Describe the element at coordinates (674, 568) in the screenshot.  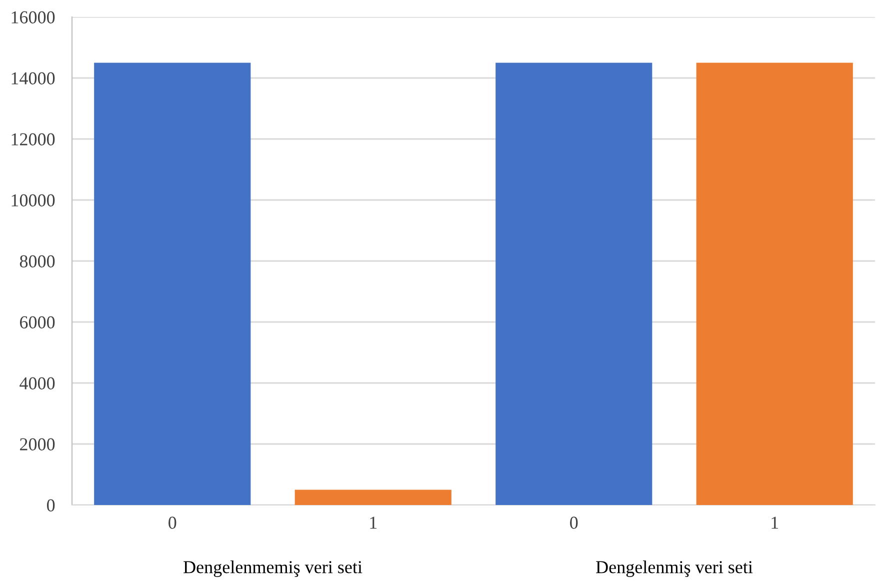
I see `text: Dengelenmiş veri seti` at that location.